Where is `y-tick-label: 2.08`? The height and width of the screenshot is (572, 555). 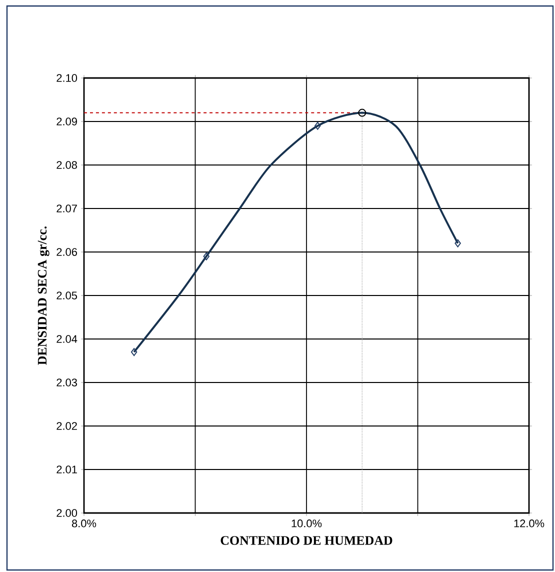
y-tick-label: 2.08 is located at coordinates (66, 165).